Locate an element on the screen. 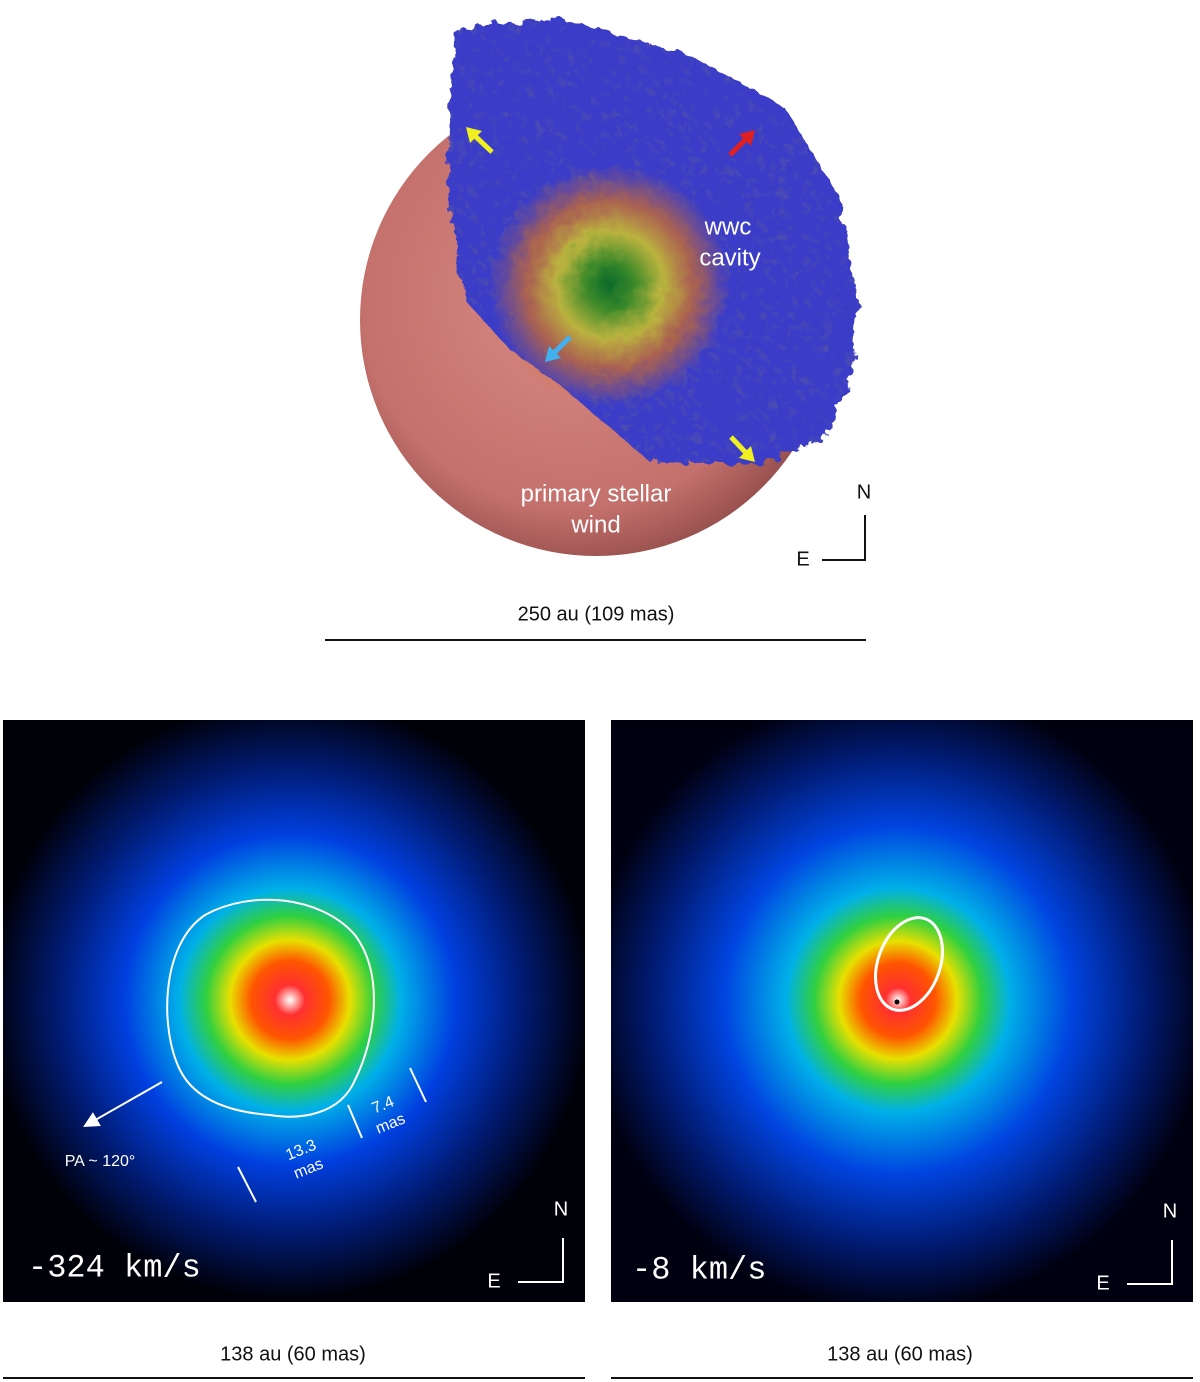 Image resolution: width=1200 pixels, height=1382 pixels. velocity-label: -324 km/s is located at coordinates (114, 1267).